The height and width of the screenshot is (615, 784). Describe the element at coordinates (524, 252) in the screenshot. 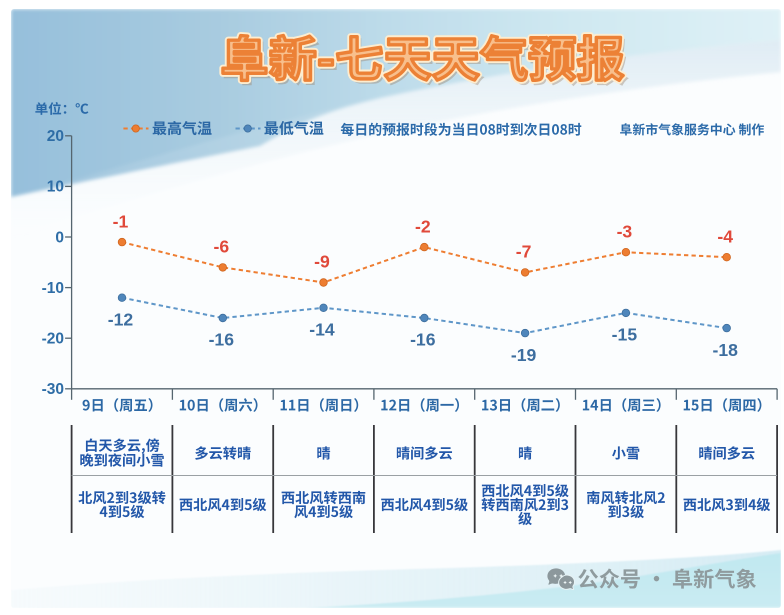

I see `svg-text: -7` at that location.